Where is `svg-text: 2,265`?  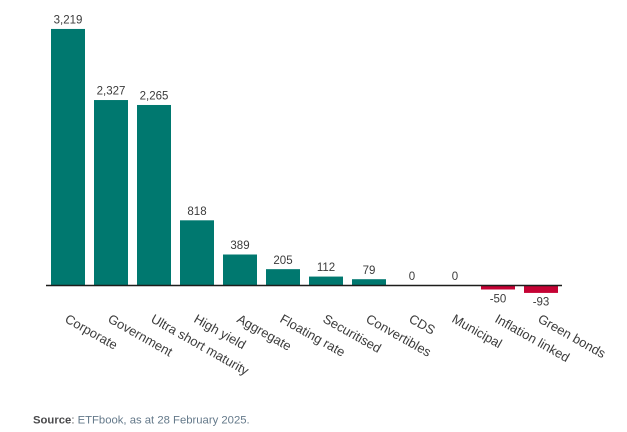
svg-text: 2,265 is located at coordinates (154, 97).